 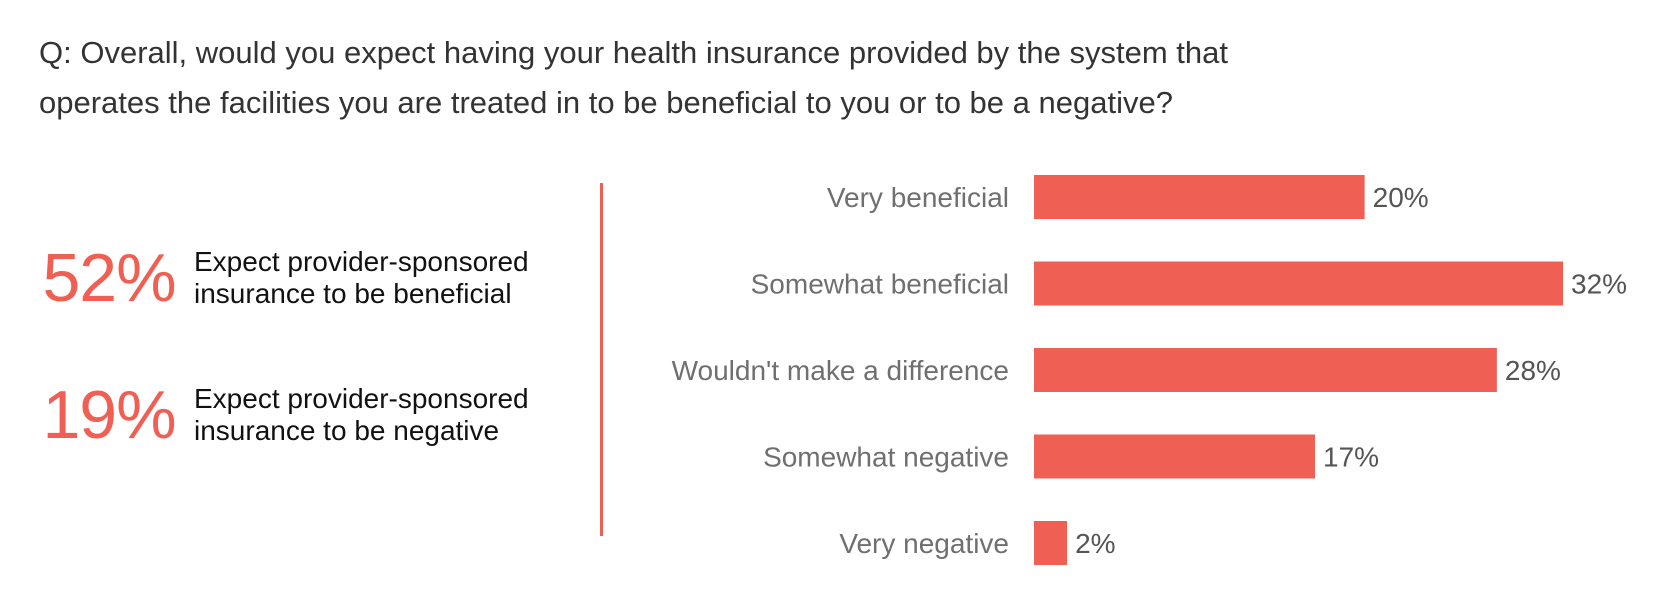 I want to click on value-label: 28%, so click(x=1533, y=370).